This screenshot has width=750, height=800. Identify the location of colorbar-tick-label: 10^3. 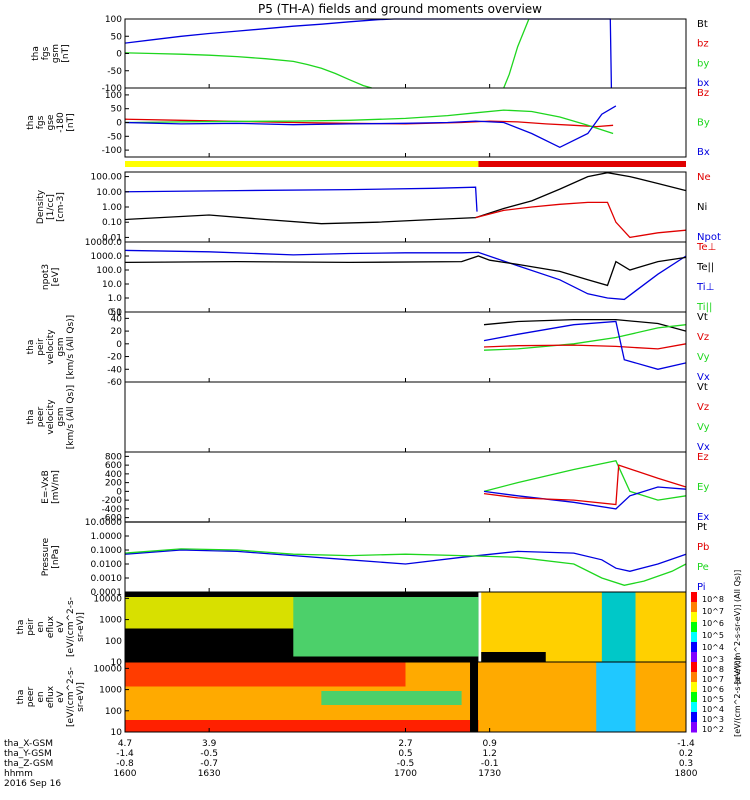
(713, 719).